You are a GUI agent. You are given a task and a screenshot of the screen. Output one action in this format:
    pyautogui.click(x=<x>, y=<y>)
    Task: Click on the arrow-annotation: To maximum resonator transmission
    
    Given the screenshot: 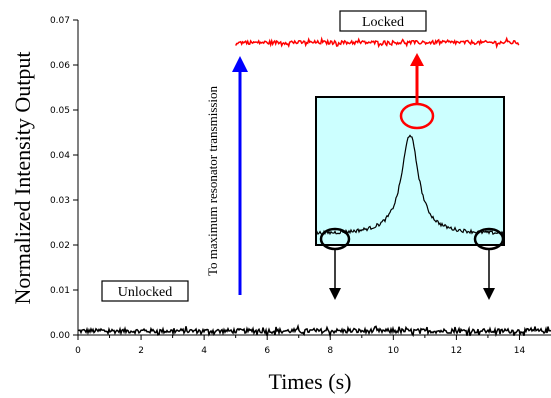 What is the action you would take?
    pyautogui.click(x=212, y=180)
    